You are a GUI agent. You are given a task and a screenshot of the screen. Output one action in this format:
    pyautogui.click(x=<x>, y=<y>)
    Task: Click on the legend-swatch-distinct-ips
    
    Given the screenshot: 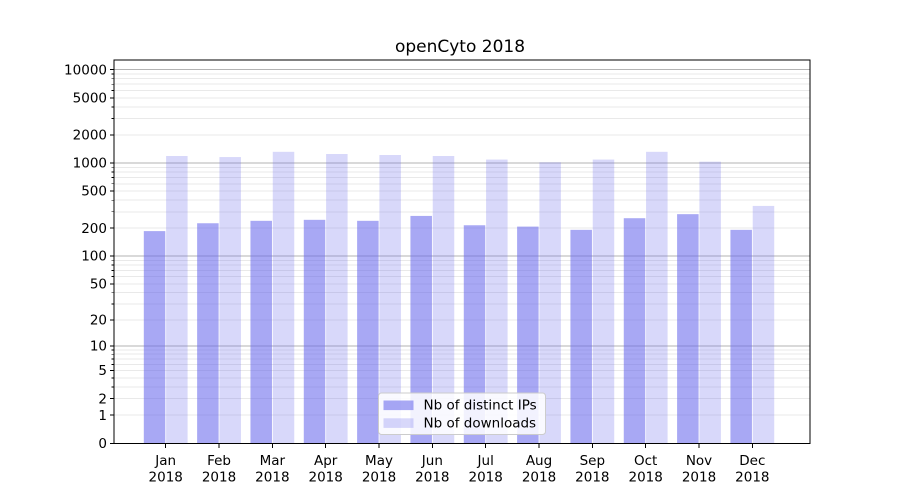 What is the action you would take?
    pyautogui.click(x=398, y=405)
    